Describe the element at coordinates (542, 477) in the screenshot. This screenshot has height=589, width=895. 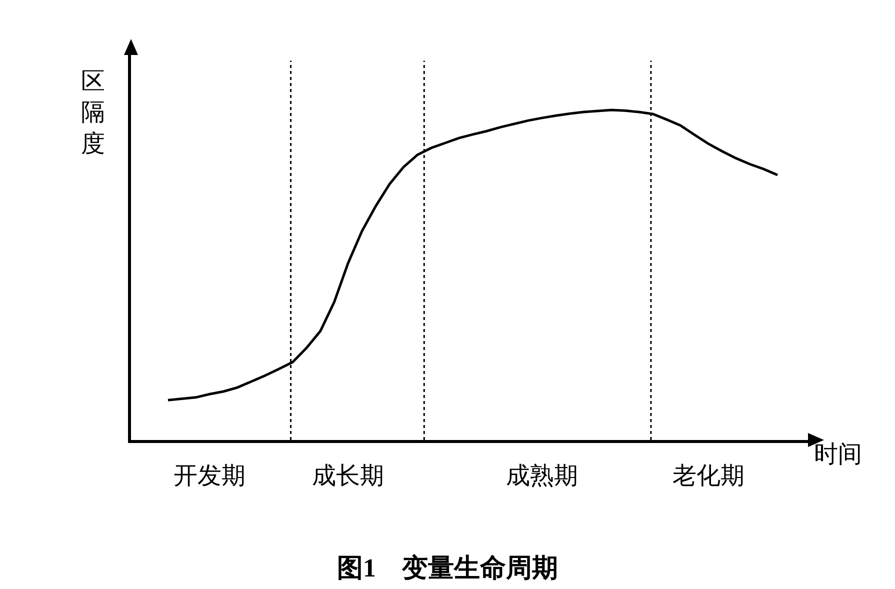
I see `x-tick-label: 成熟期` at that location.